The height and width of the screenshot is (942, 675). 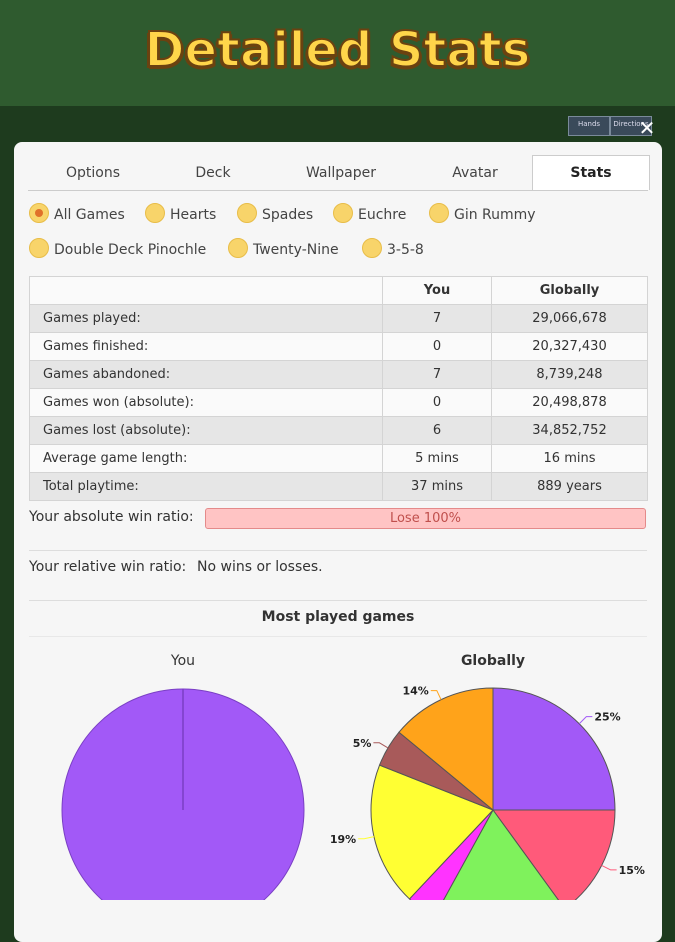 What do you see at coordinates (206, 374) in the screenshot?
I see `row-label: Games abandoned:` at bounding box center [206, 374].